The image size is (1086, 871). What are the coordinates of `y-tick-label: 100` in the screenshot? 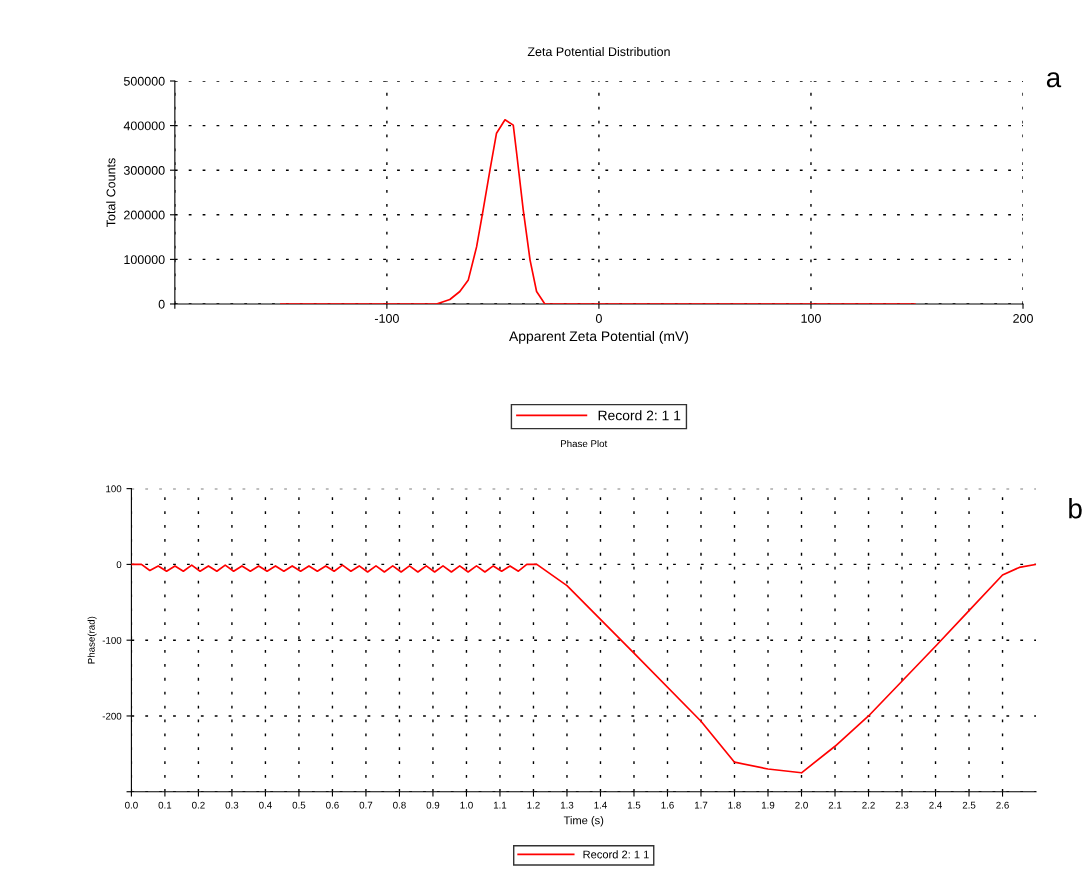 It's located at (114, 489).